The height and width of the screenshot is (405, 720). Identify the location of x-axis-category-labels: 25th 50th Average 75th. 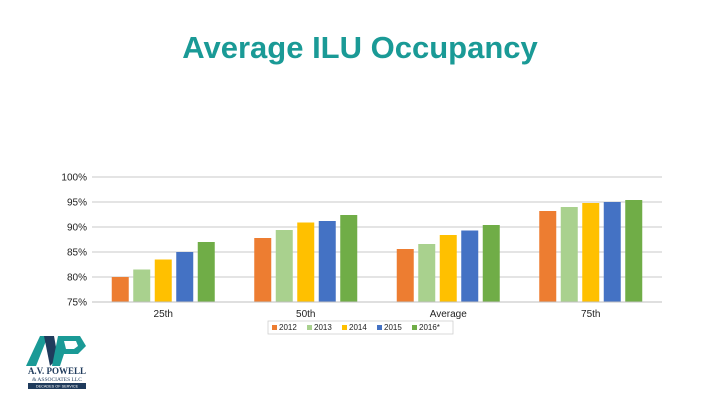
(377, 314).